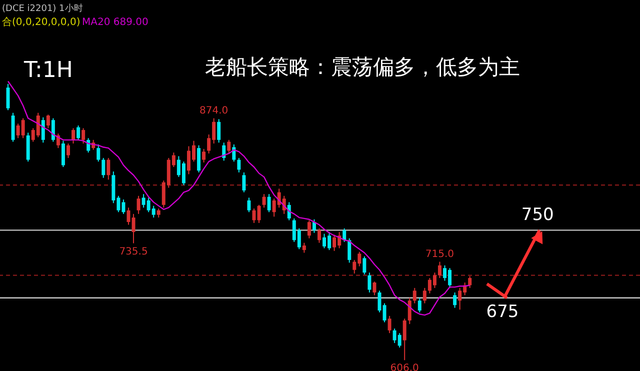  I want to click on annotation: 715.0, so click(439, 254).